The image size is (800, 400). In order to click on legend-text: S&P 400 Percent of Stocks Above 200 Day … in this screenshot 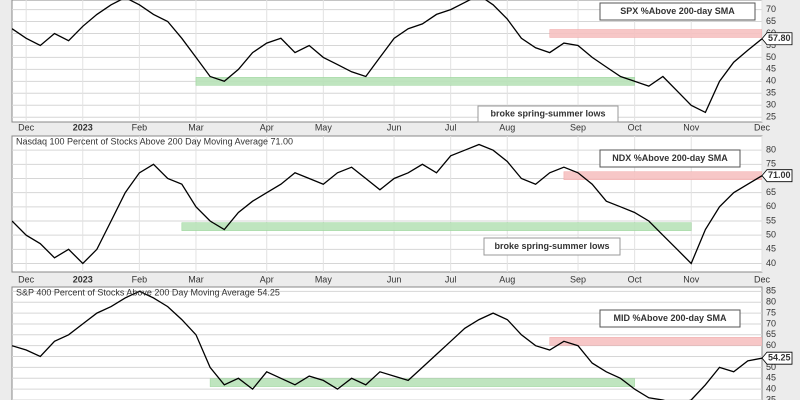, I will do `click(148, 292)`.